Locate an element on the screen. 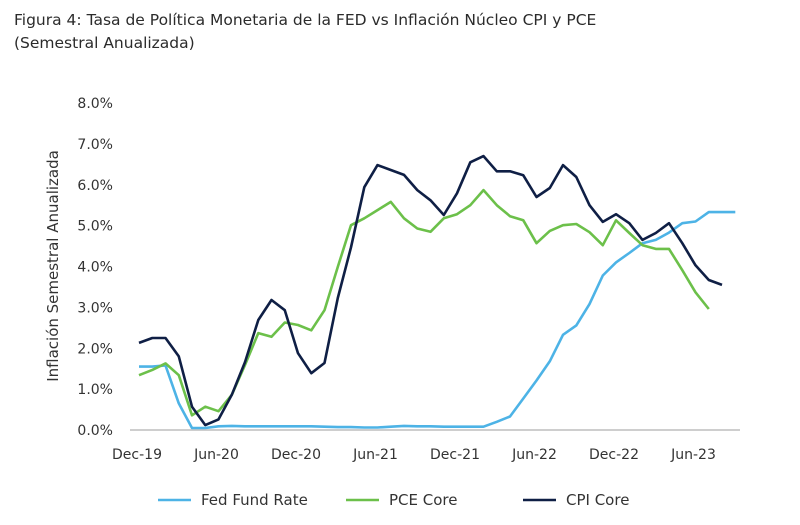 This screenshot has width=800, height=525. y-tick-label: 4.0% is located at coordinates (95, 268).